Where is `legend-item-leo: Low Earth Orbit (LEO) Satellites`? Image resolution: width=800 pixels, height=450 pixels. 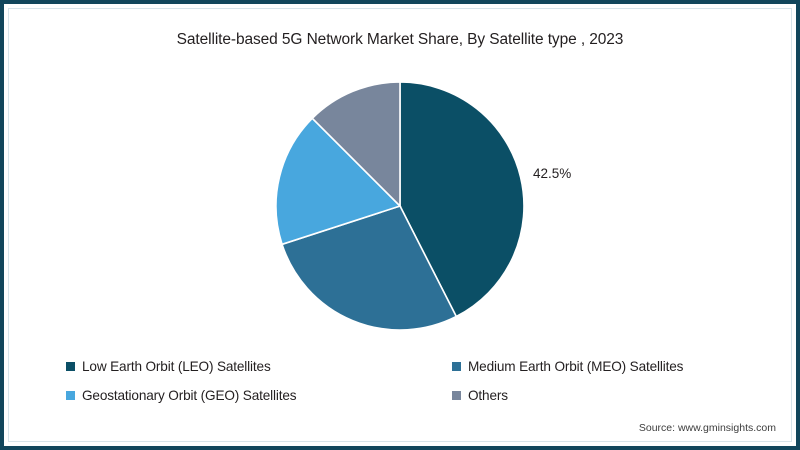
legend-item-leo: Low Earth Orbit (LEO) Satellites is located at coordinates (259, 366).